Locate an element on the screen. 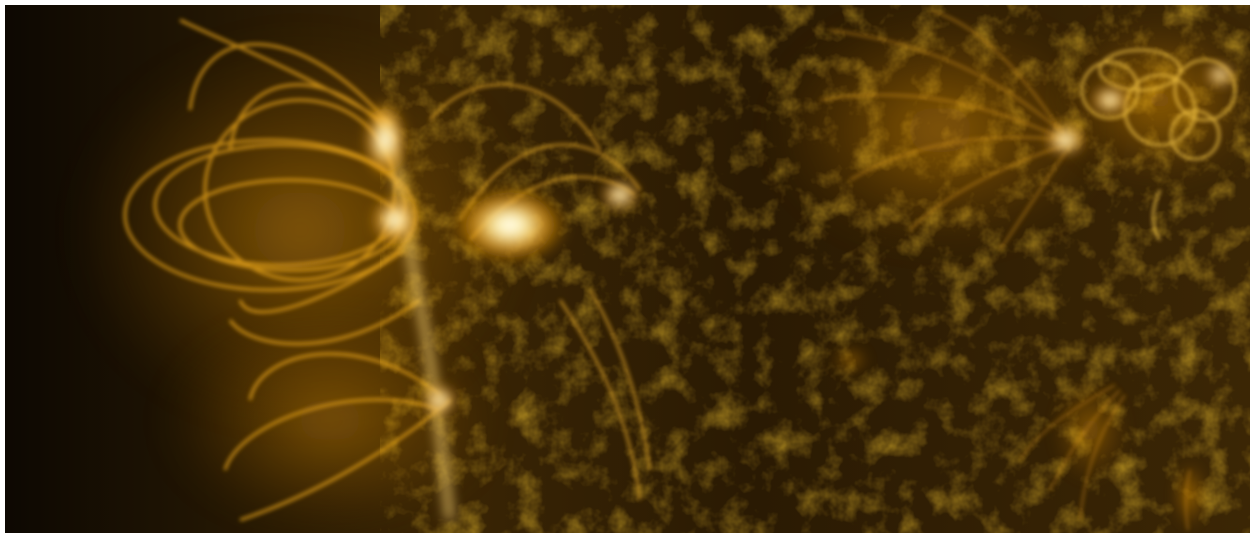 The image size is (1254, 537). fan-rays is located at coordinates (945, 130).